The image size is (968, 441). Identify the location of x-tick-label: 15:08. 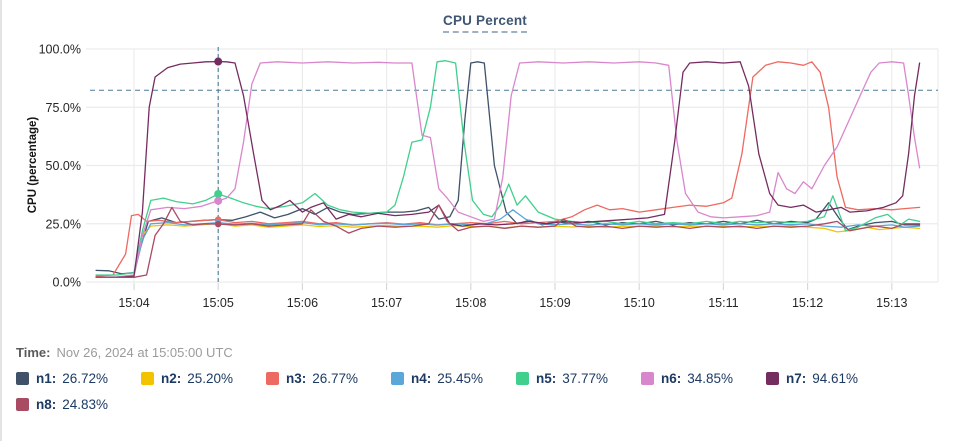
(470, 303).